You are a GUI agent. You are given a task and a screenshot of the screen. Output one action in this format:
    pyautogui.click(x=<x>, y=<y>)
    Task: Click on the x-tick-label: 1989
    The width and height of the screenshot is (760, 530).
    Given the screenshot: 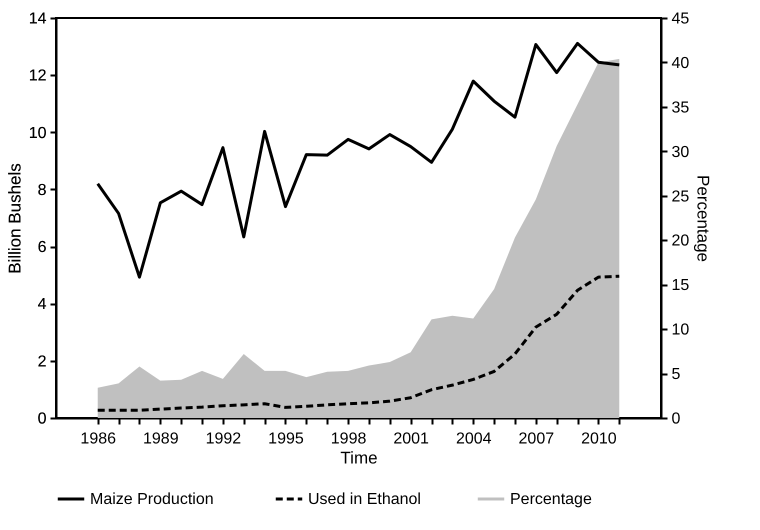 What is the action you would take?
    pyautogui.click(x=161, y=439)
    